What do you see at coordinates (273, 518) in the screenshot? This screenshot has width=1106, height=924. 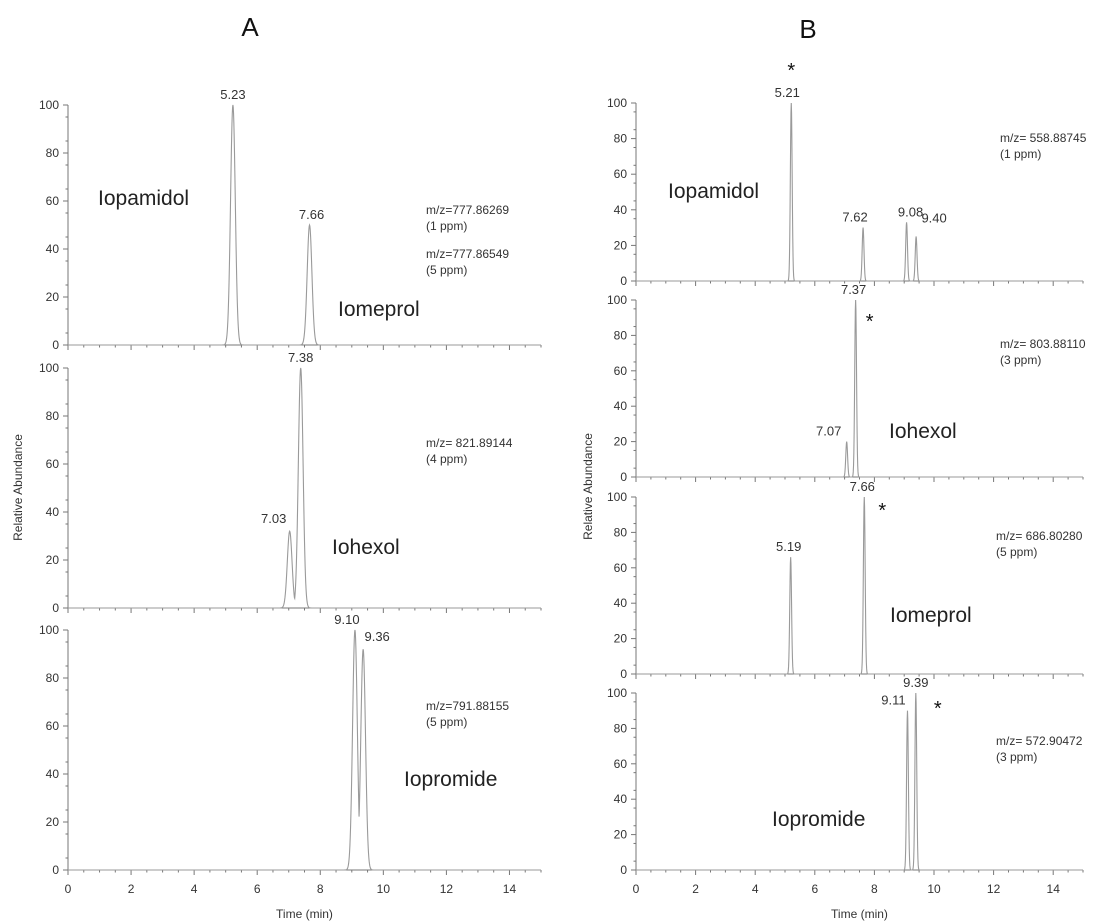 I see `peak-rt-label: 7.03` at bounding box center [273, 518].